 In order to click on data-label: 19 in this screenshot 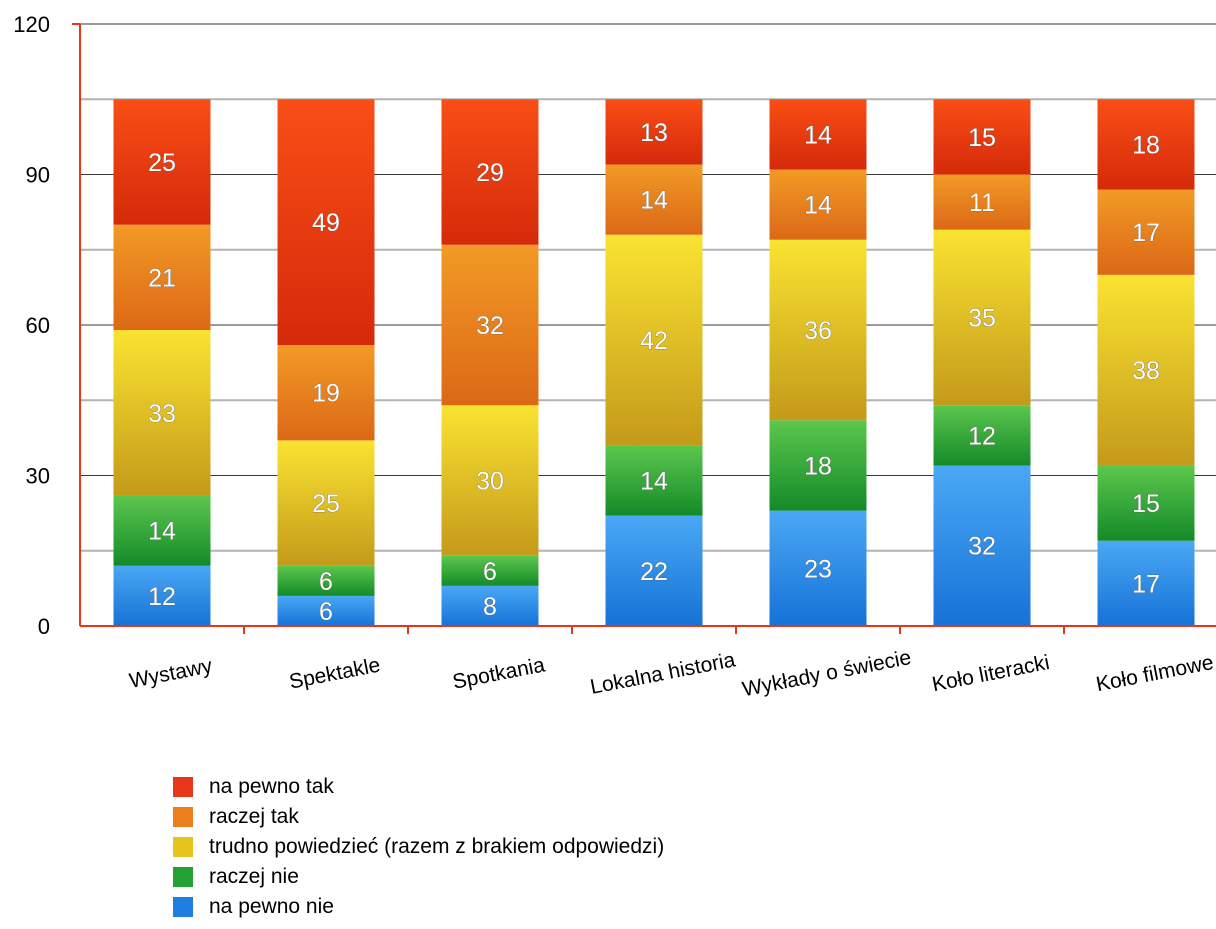, I will do `click(326, 394)`.